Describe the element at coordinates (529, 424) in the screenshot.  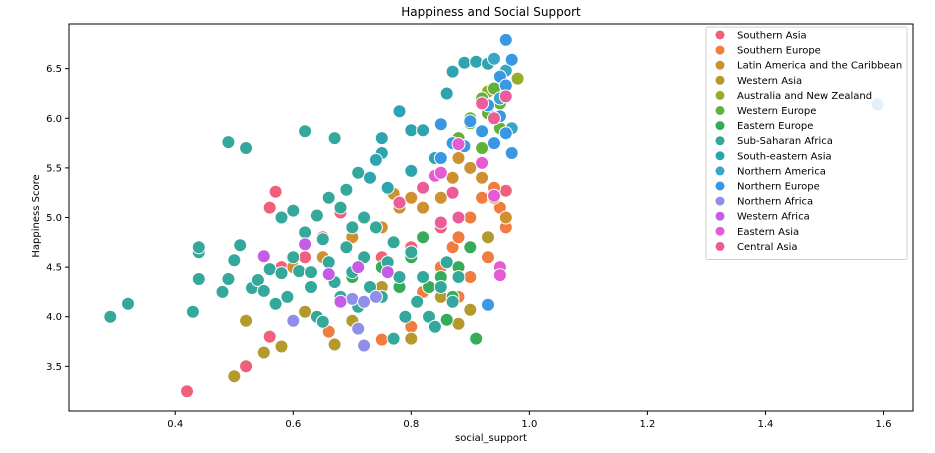
I see `x-tick-label: 1.0` at that location.